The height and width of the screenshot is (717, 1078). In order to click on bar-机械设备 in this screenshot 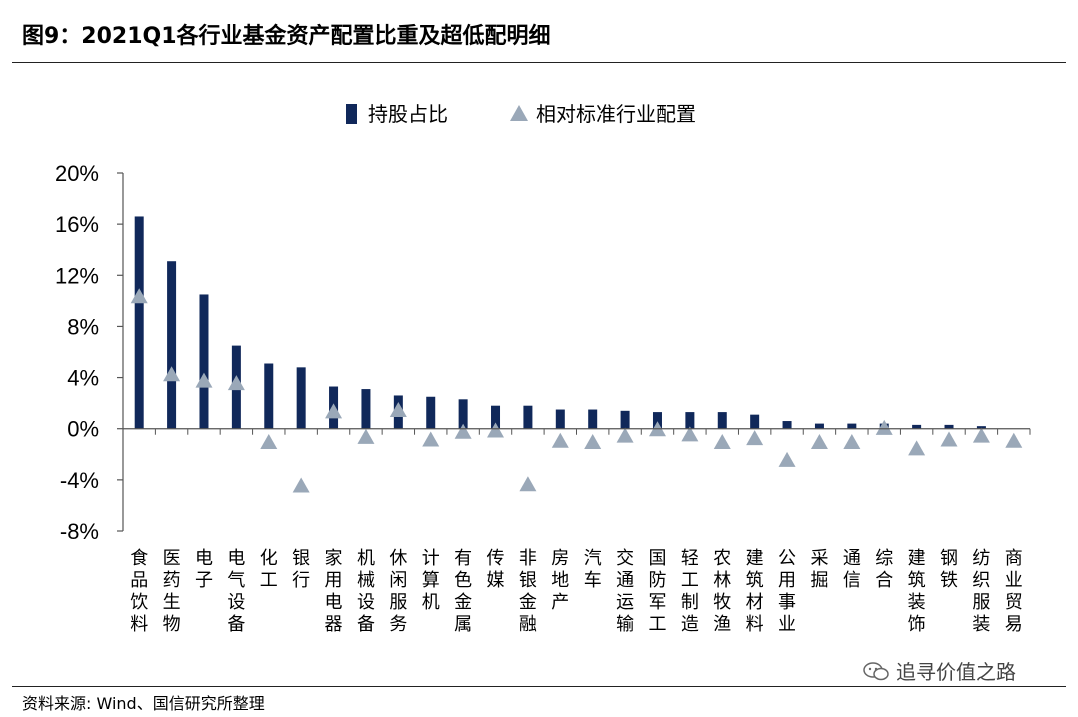, I will do `click(366, 409)`.